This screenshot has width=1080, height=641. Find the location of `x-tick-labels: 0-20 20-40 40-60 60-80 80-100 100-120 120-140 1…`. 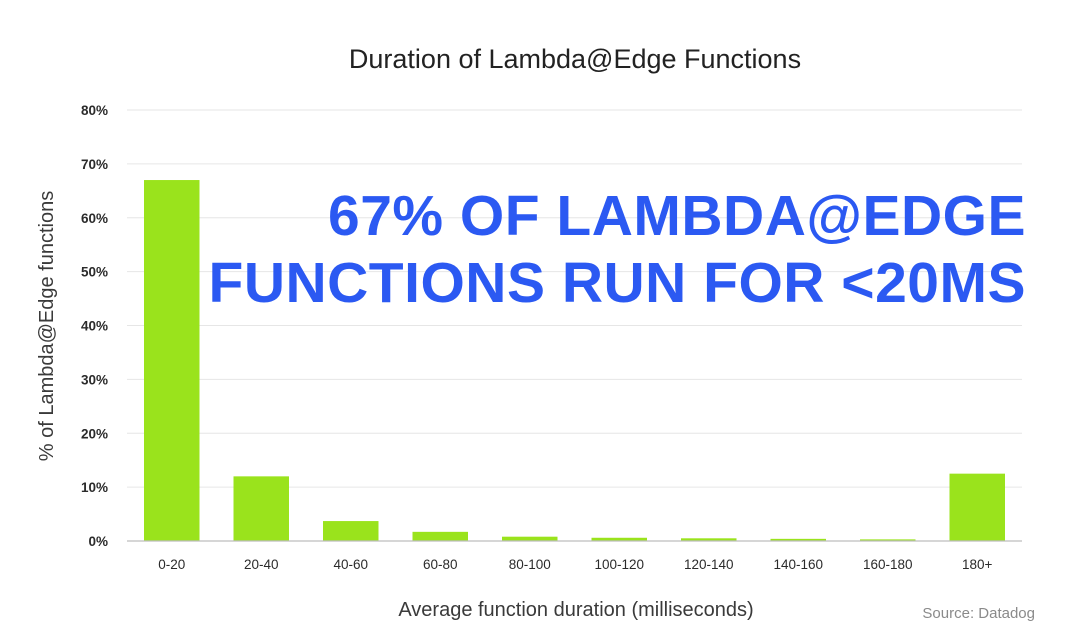

x-tick-labels: 0-20 20-40 40-60 60-80 80-100 100-120 120-140 1… is located at coordinates (575, 564).